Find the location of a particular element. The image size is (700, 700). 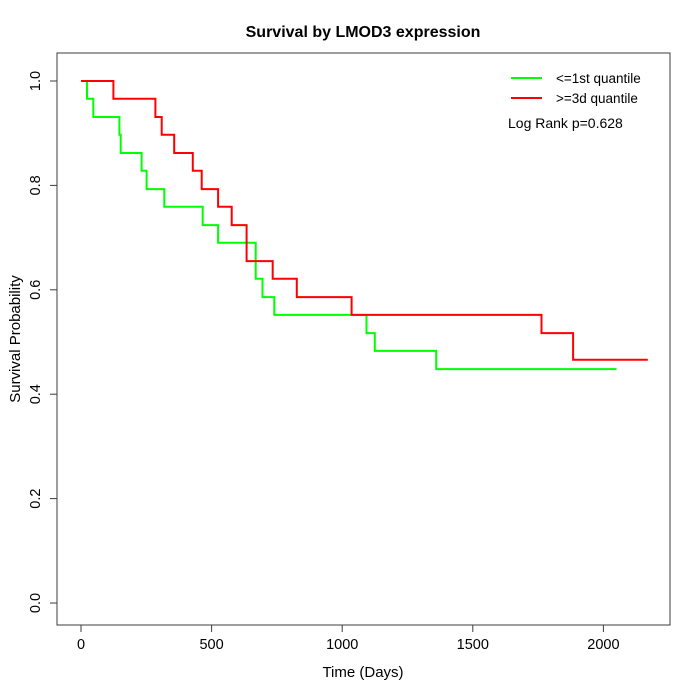

y-axis-label: Survival Probability is located at coordinates (15, 339).